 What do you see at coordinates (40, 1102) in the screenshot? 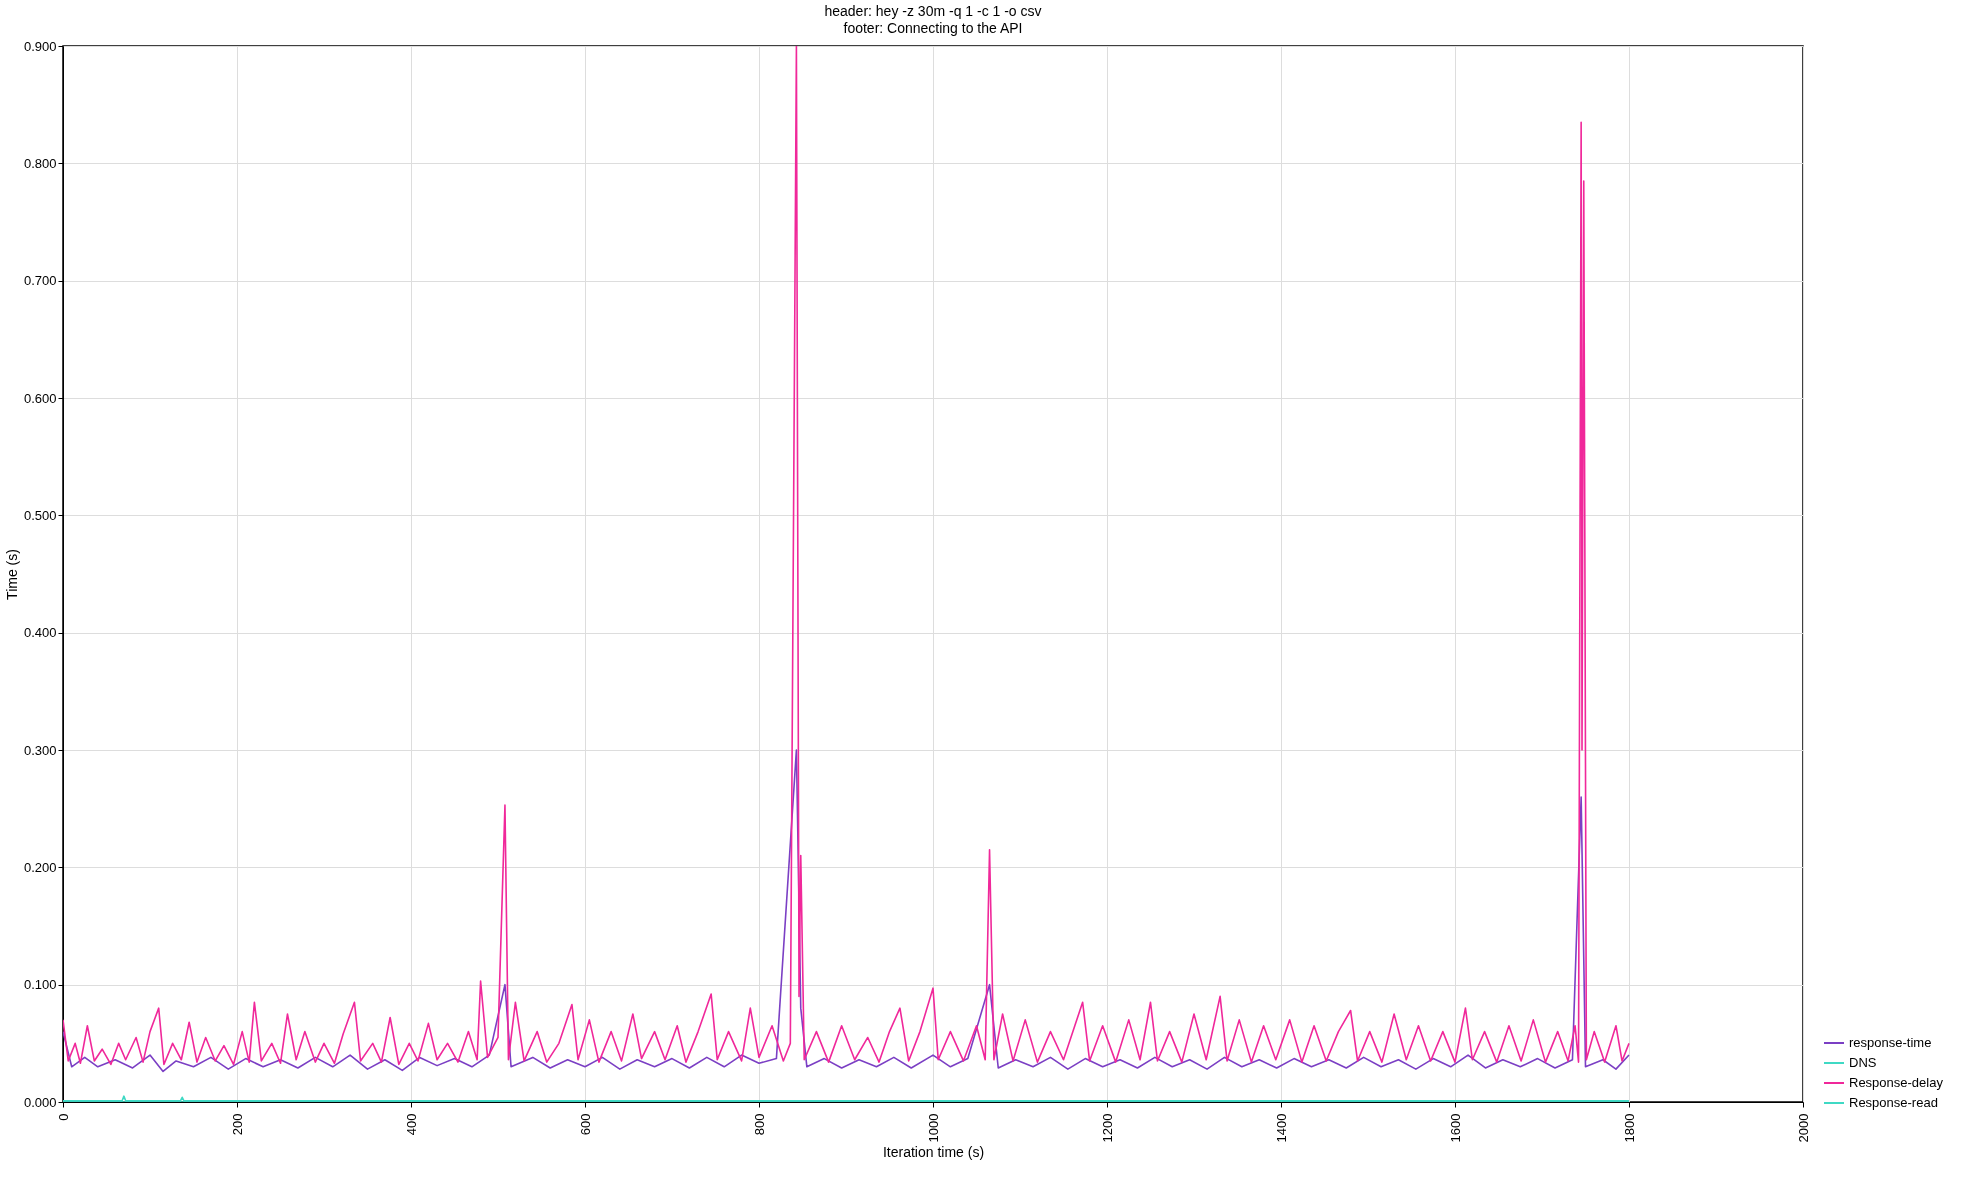
I see `y-tick-label: 0.000` at bounding box center [40, 1102].